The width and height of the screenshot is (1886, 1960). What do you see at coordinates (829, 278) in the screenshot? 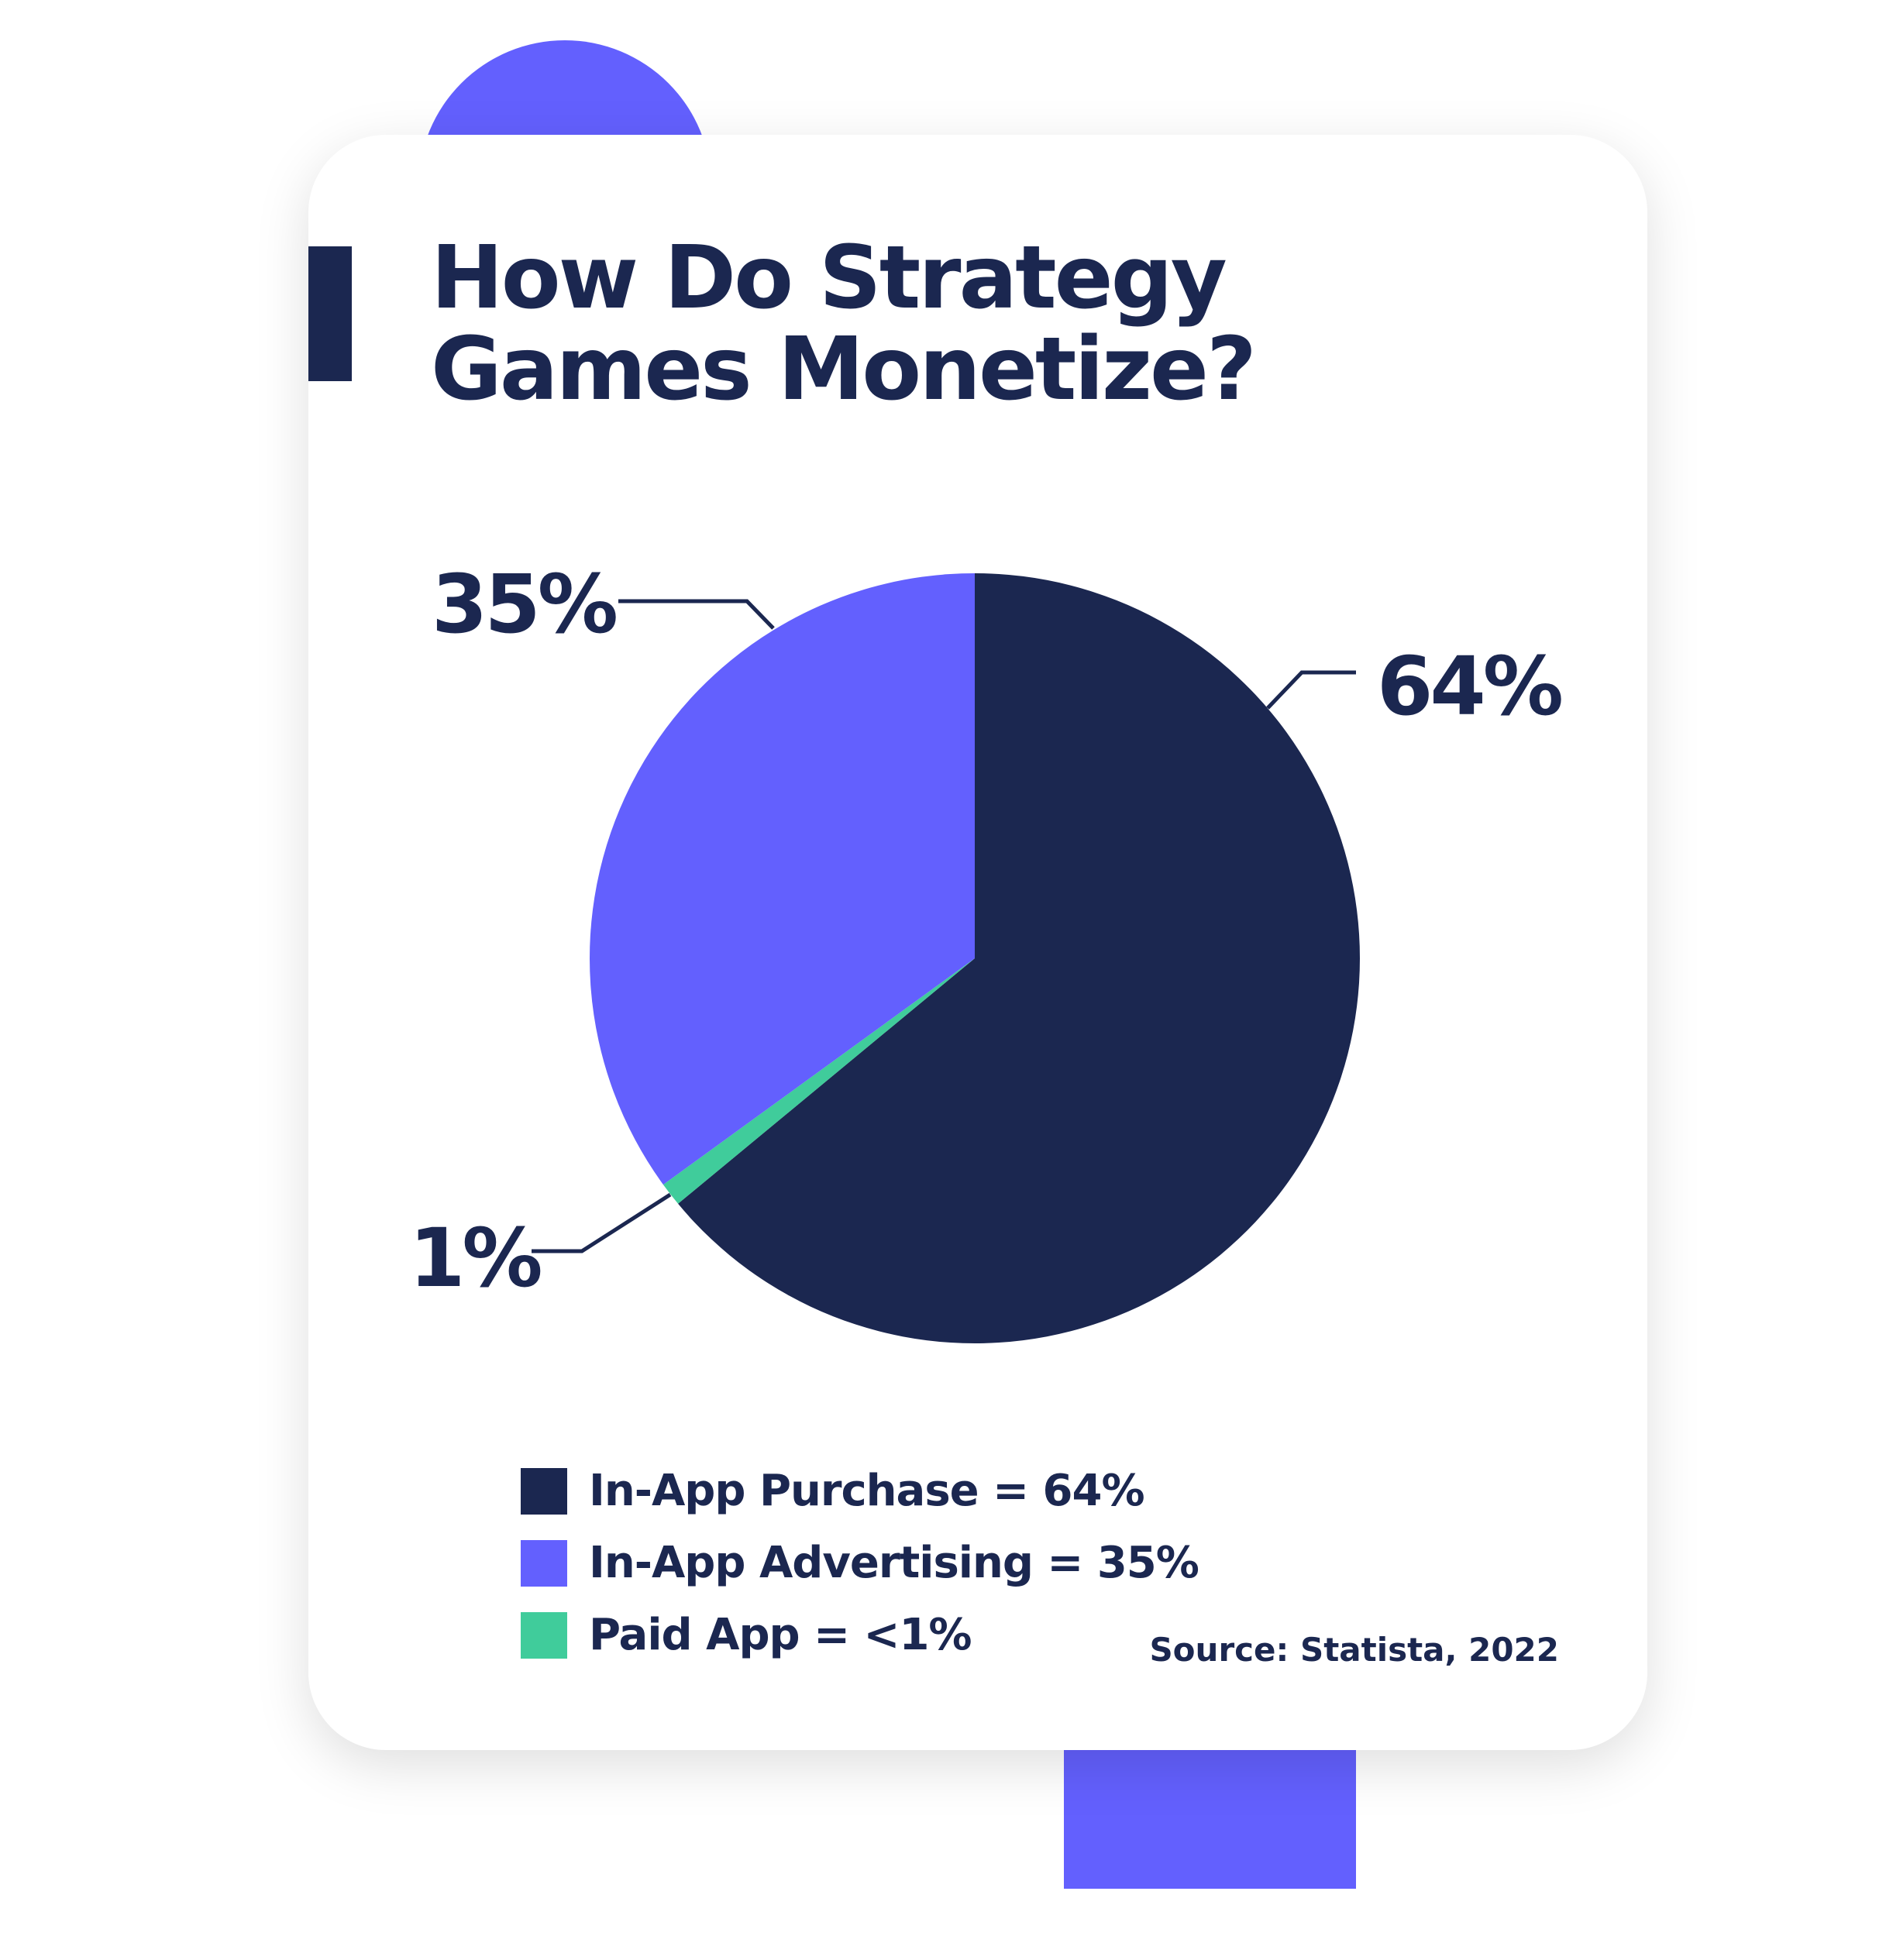
I see `title-line-1: How Do Strategy` at bounding box center [829, 278].